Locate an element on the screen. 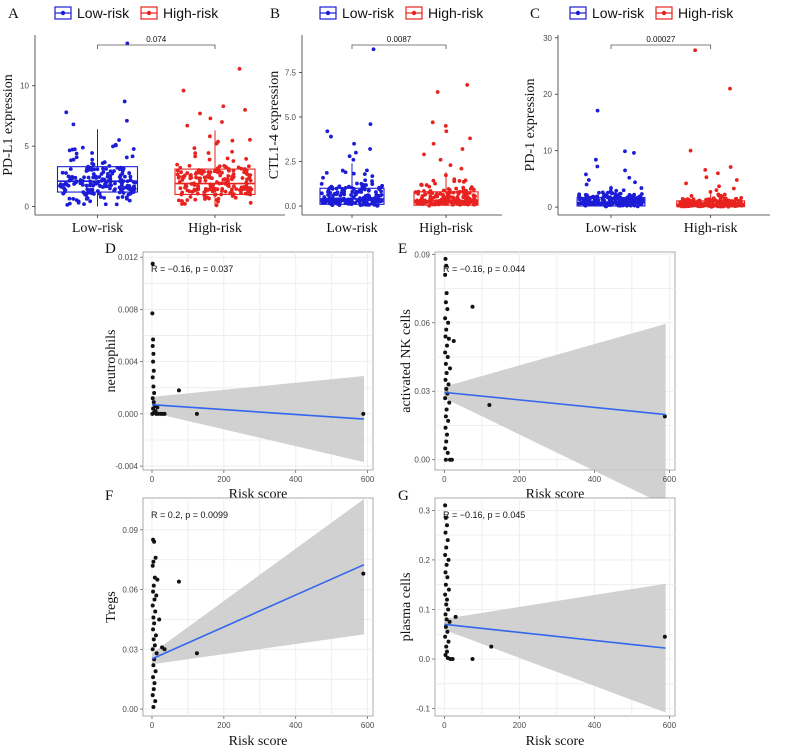 The image size is (790, 750). y-axis-label: Tregs is located at coordinates (111, 606).